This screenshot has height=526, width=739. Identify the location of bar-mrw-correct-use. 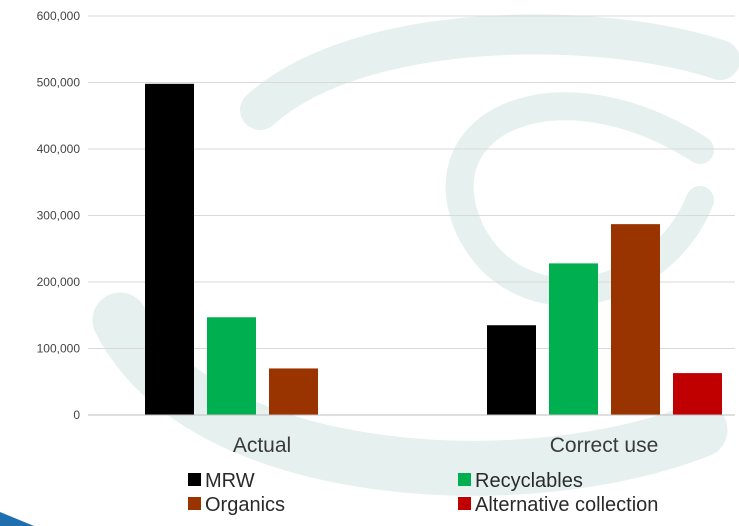
(511, 370).